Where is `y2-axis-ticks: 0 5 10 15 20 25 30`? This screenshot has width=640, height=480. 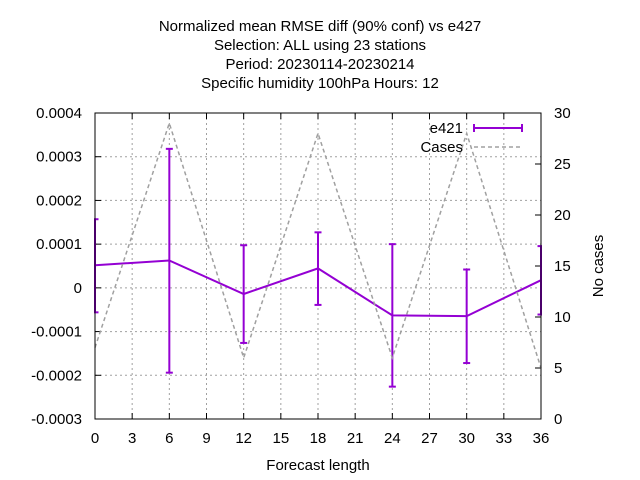
y2-axis-ticks: 0 5 10 15 20 25 30 is located at coordinates (553, 266).